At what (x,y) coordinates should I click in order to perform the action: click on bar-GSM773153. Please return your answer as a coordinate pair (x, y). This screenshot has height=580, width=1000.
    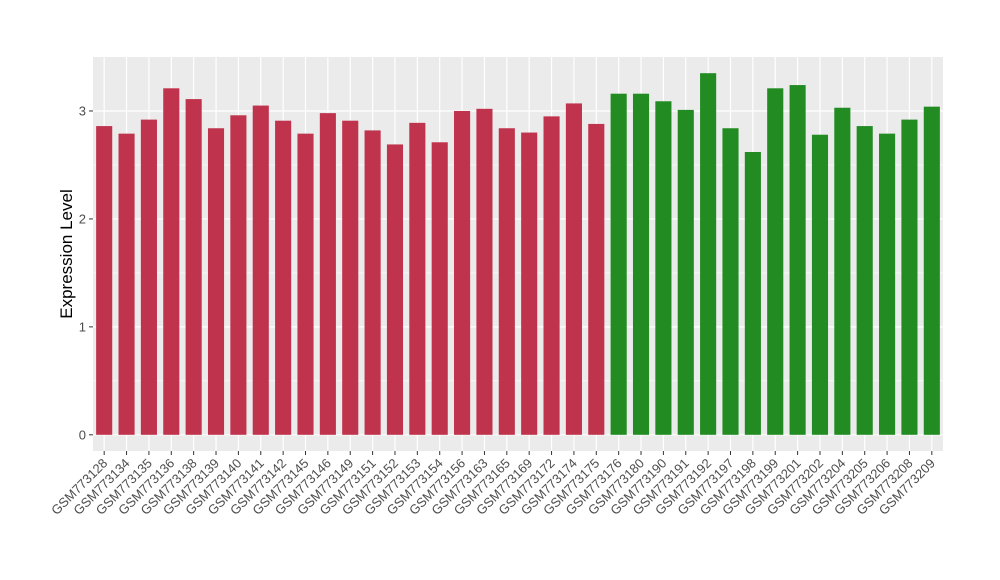
    Looking at the image, I should click on (417, 278).